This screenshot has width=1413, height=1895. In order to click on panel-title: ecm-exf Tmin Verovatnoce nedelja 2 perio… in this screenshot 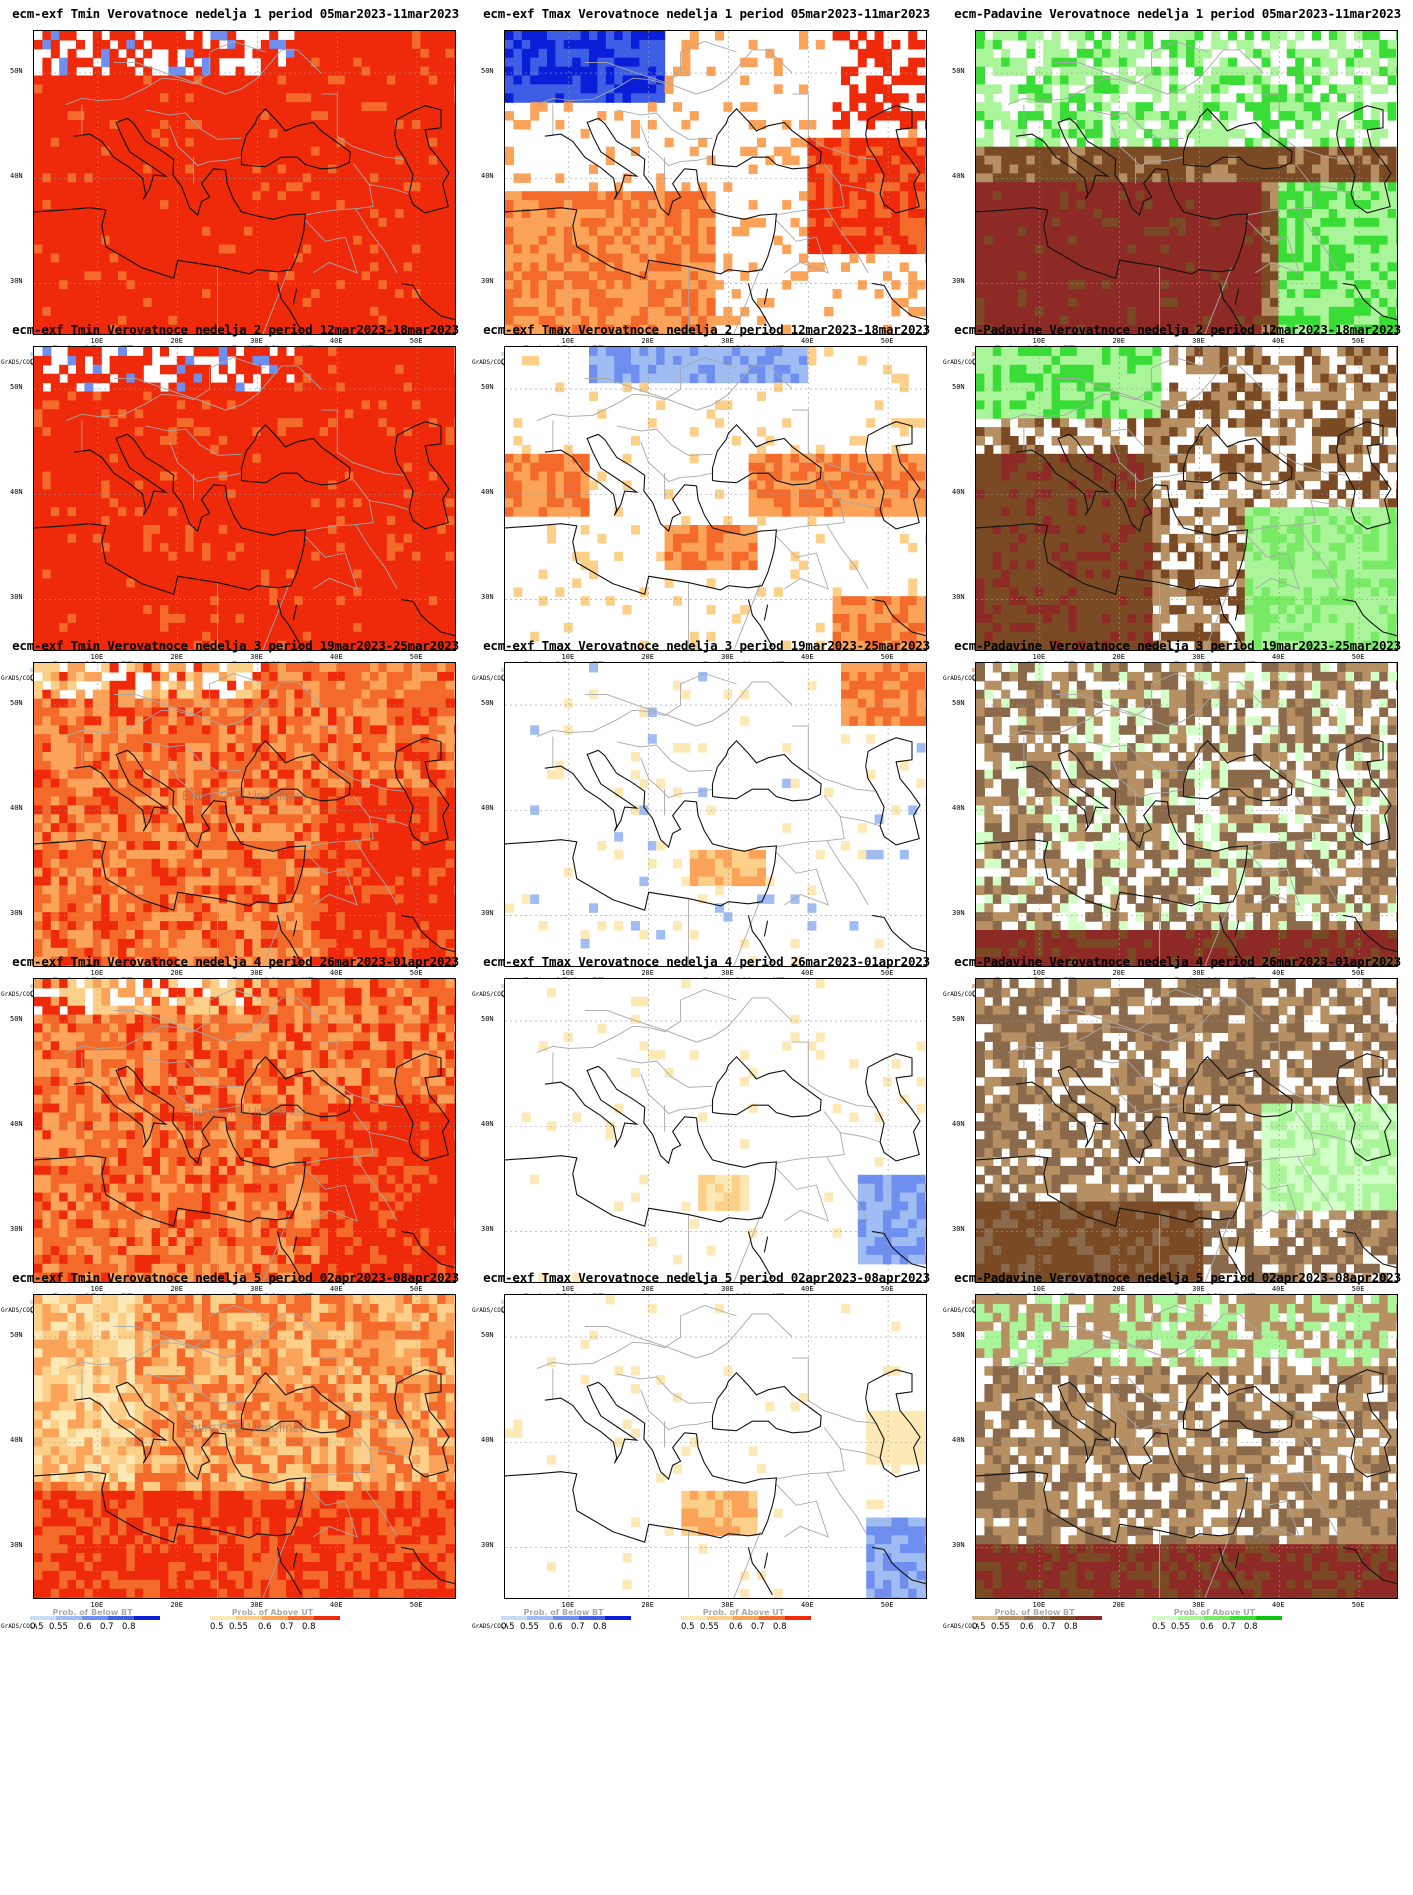, I will do `click(235, 329)`.